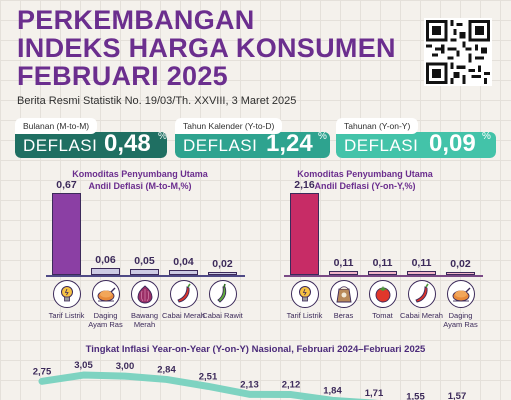 The height and width of the screenshot is (400, 511). I want to click on line-point-label: 2,75, so click(42, 371).